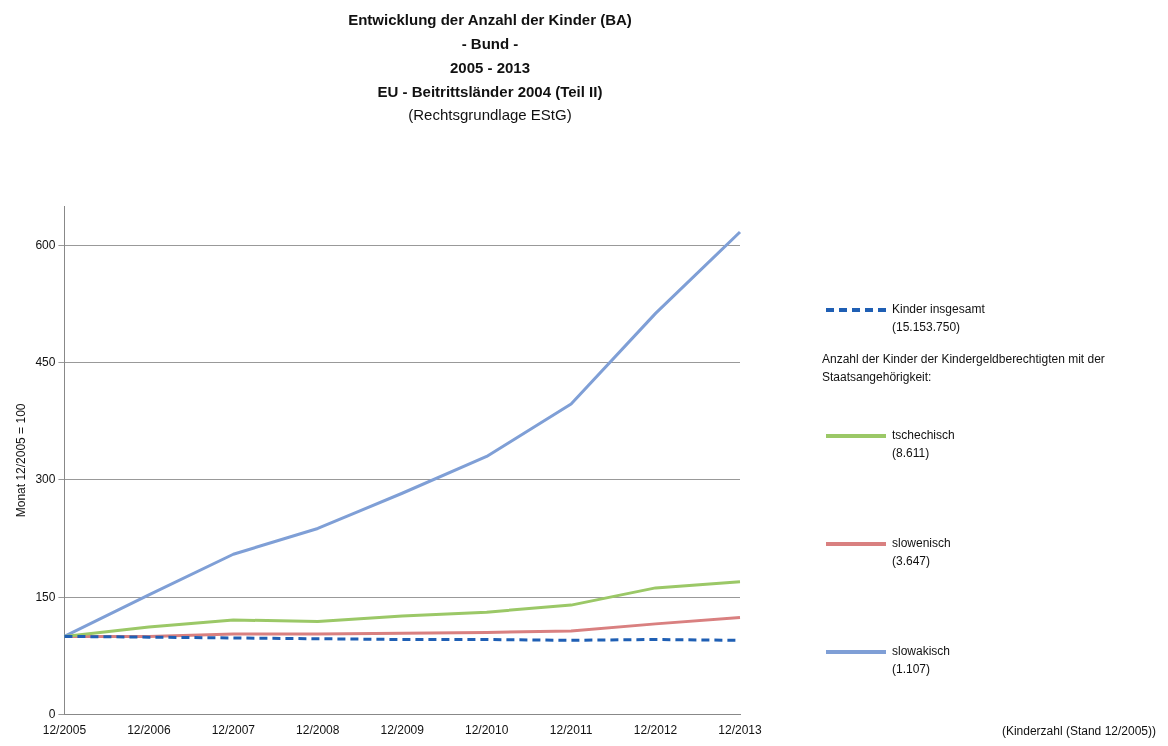 This screenshot has width=1168, height=746. Describe the element at coordinates (45, 244) in the screenshot. I see `y-tick-label: 600` at that location.